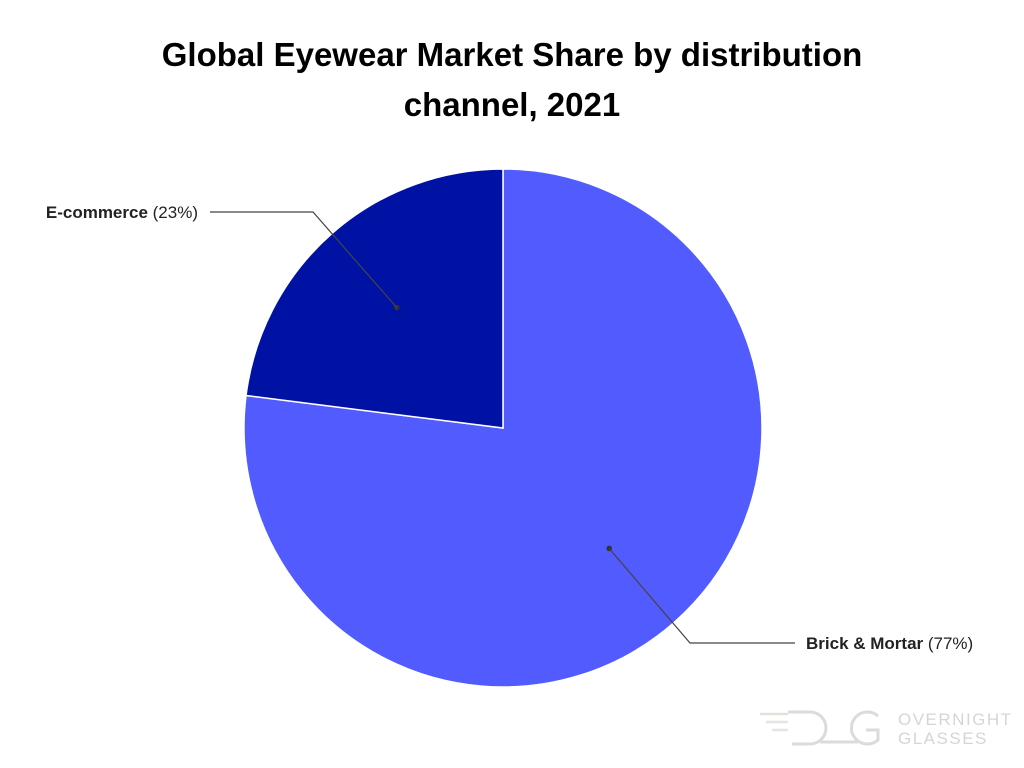  What do you see at coordinates (948, 643) in the screenshot?
I see `slice-label-percent: (77%)` at bounding box center [948, 643].